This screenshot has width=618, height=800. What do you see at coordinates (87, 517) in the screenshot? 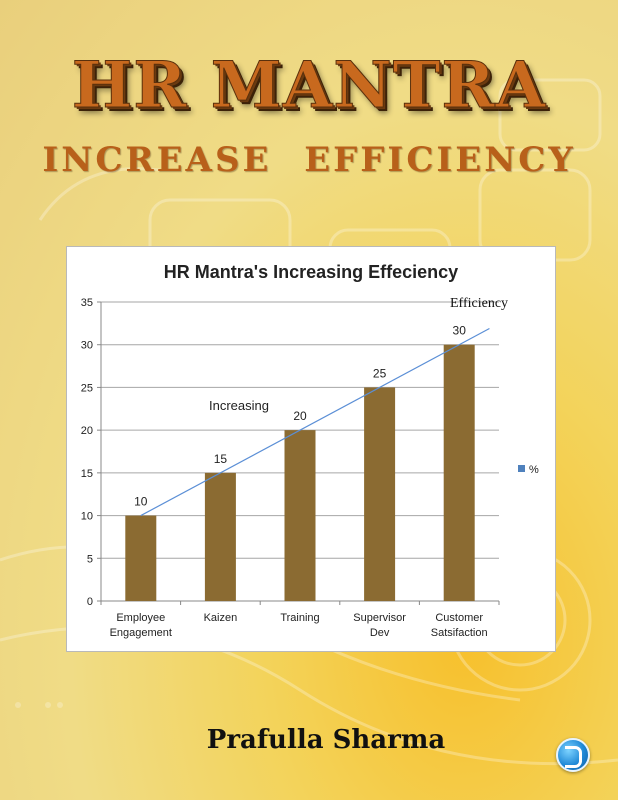
I see `y-tick-label: 10` at bounding box center [87, 517].